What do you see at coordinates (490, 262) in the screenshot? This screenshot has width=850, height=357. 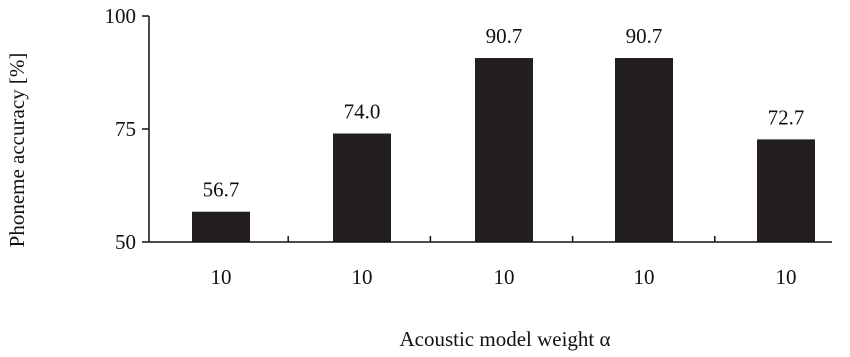 I see `x-axis: 10 10 10 10 10` at bounding box center [490, 262].